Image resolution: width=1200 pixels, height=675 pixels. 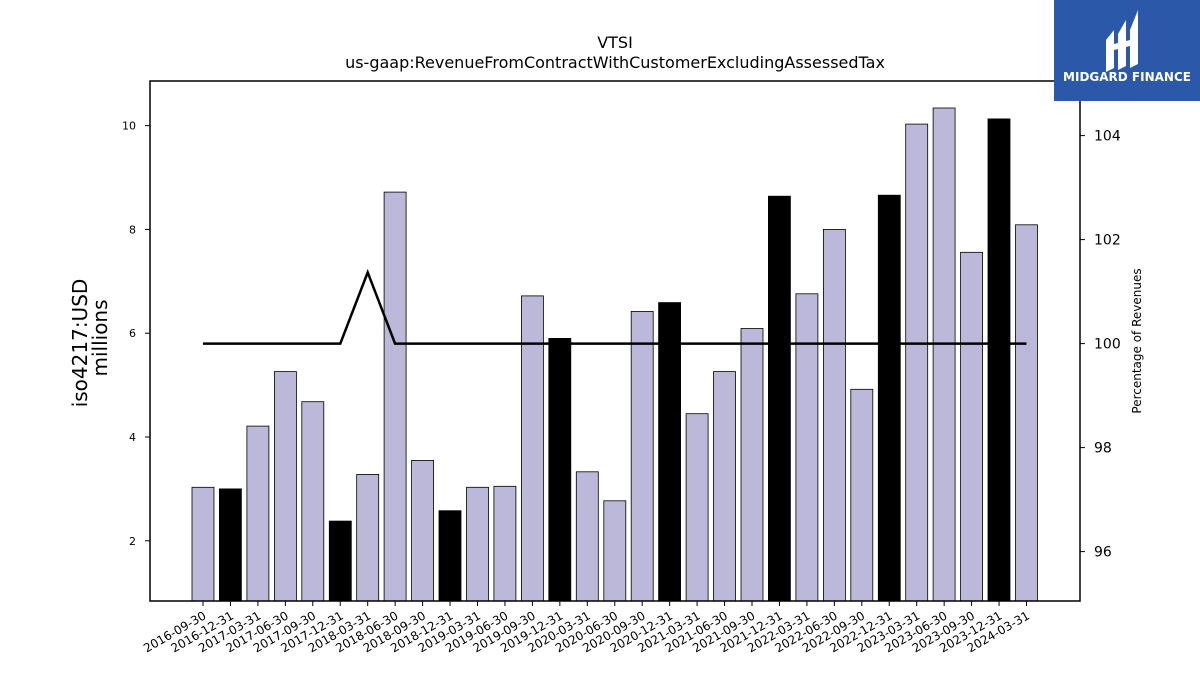 What do you see at coordinates (1103, 449) in the screenshot?
I see `y2-tick-label-98: 98` at bounding box center [1103, 449].